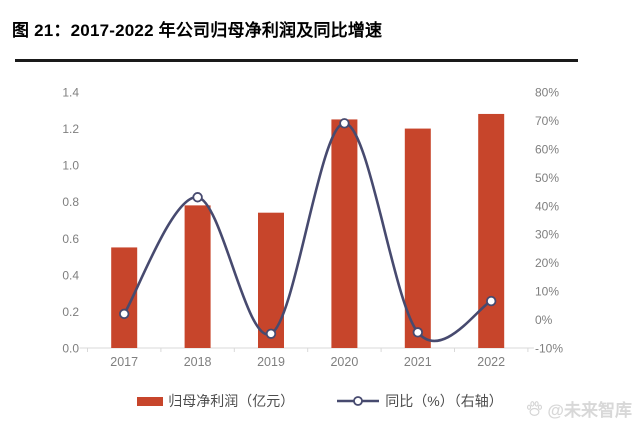  Describe the element at coordinates (70, 221) in the screenshot. I see `left-axis-ticks: 1.4 1.2 1.0 0.8 0.6 0.4 0.2 0.0` at that location.